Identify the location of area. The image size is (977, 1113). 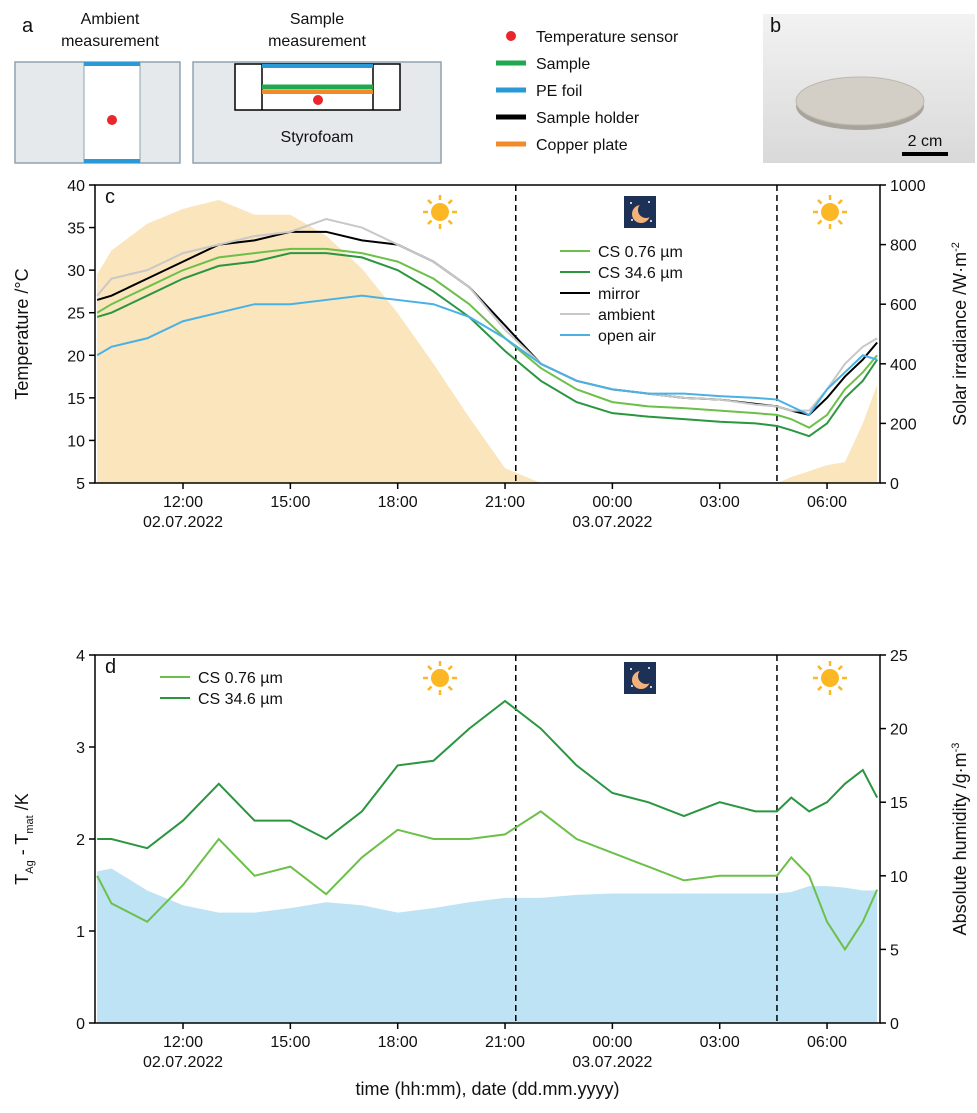
(487, 945).